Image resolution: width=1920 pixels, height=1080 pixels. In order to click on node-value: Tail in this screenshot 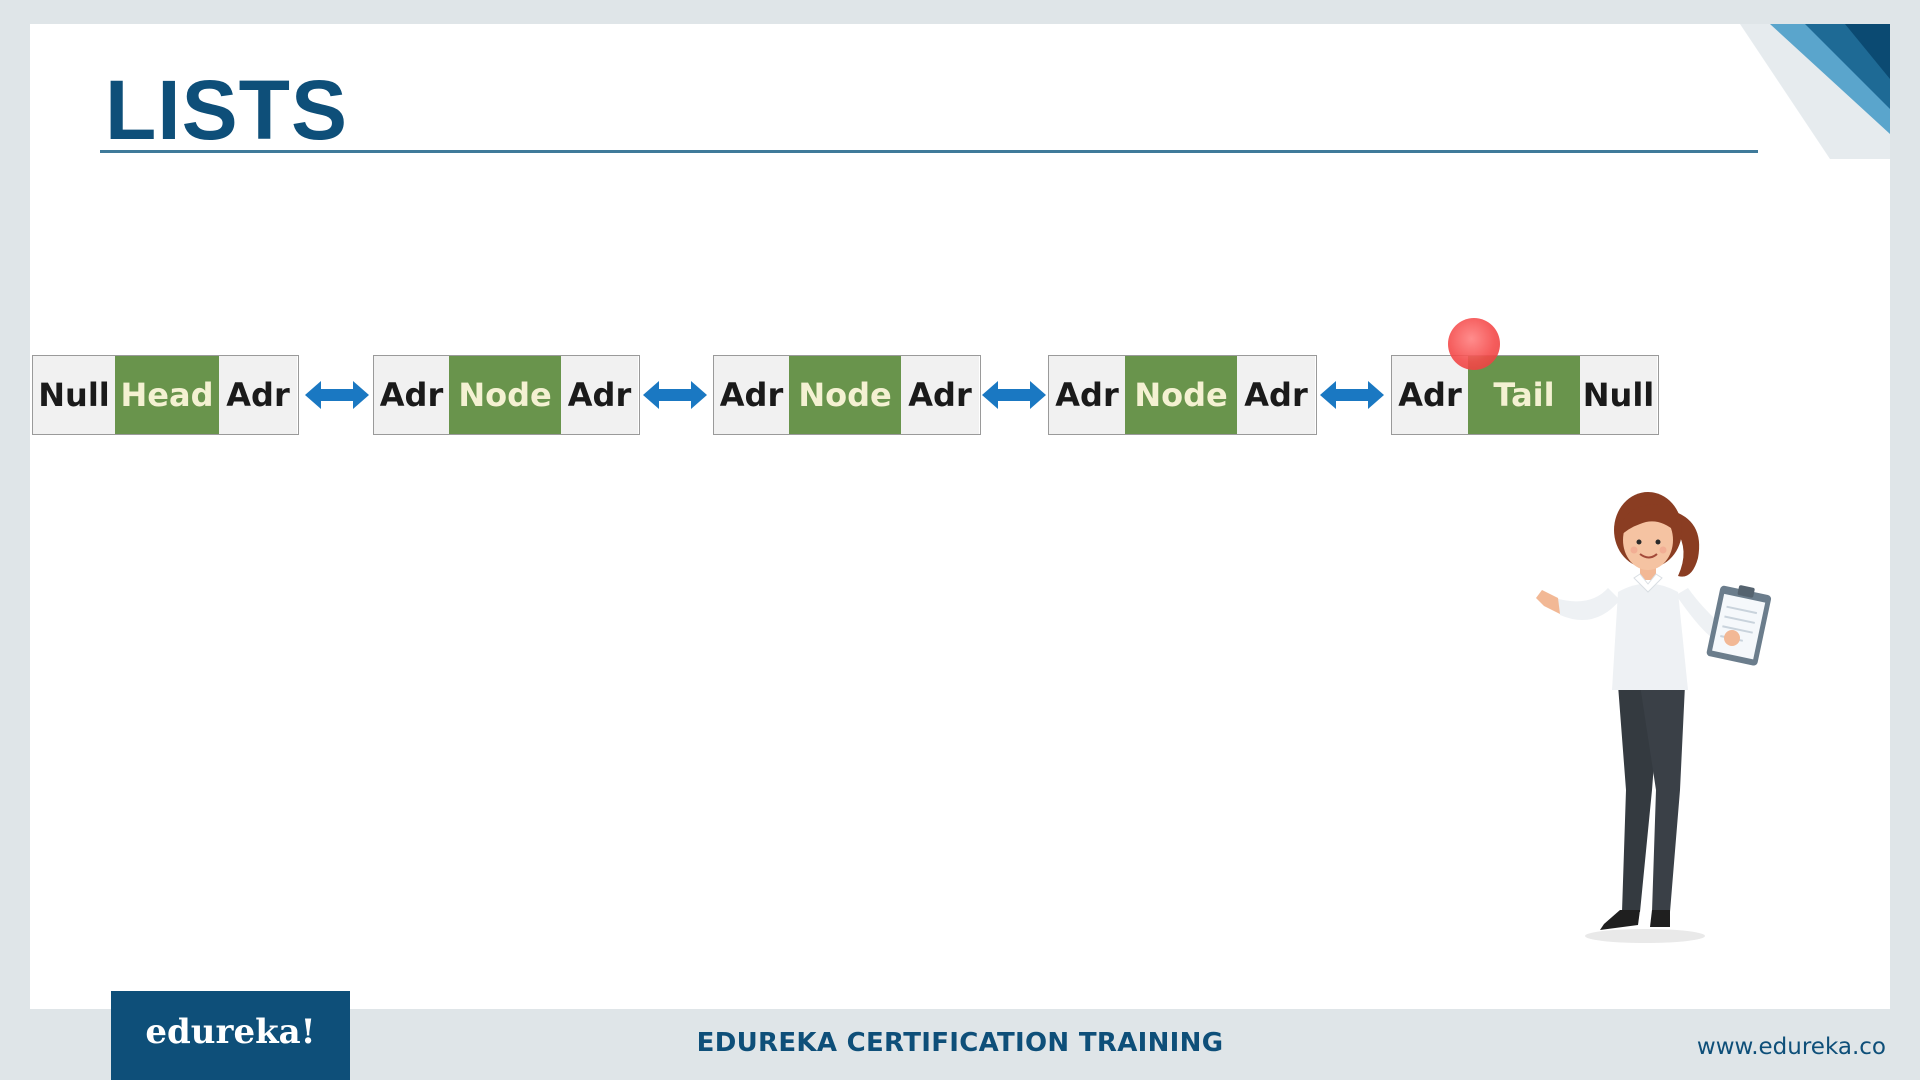, I will do `click(1524, 395)`.